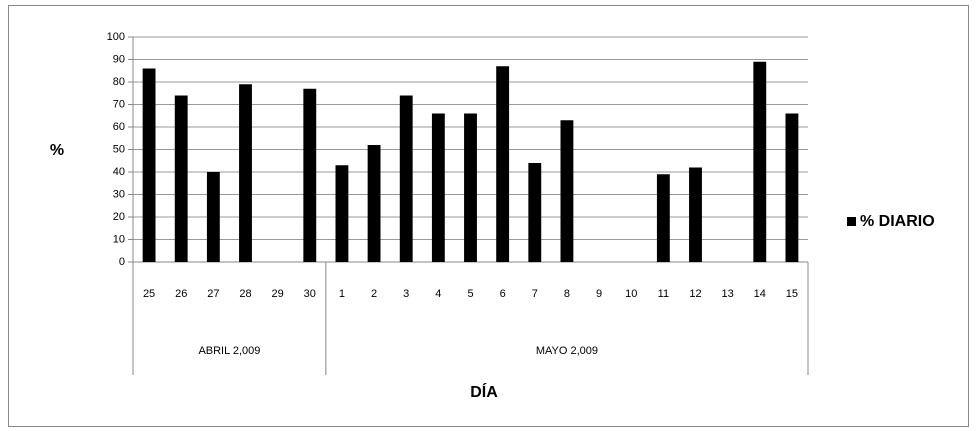 This screenshot has height=431, width=976. I want to click on y-tick-label: 70, so click(119, 104).